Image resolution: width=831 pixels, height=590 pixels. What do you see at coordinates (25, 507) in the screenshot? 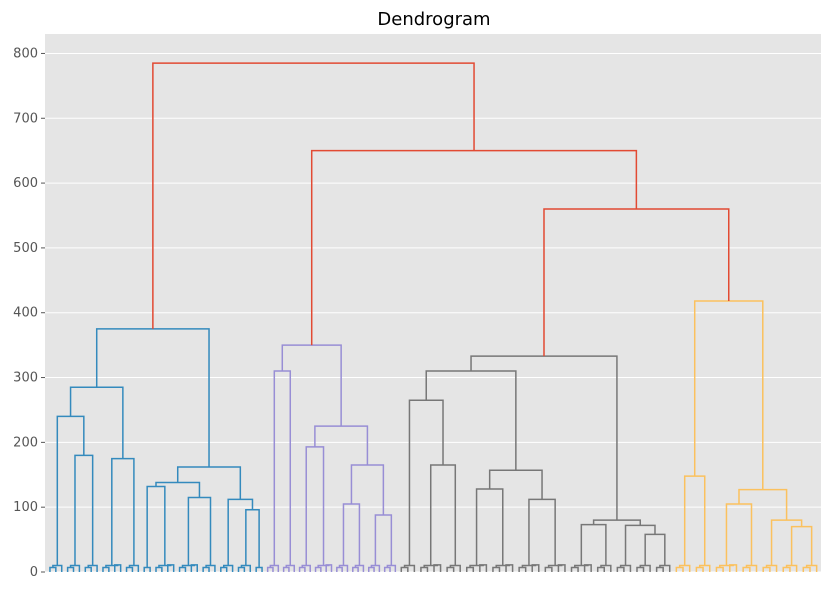
I see `y-tick-label-100: 100` at bounding box center [25, 507].